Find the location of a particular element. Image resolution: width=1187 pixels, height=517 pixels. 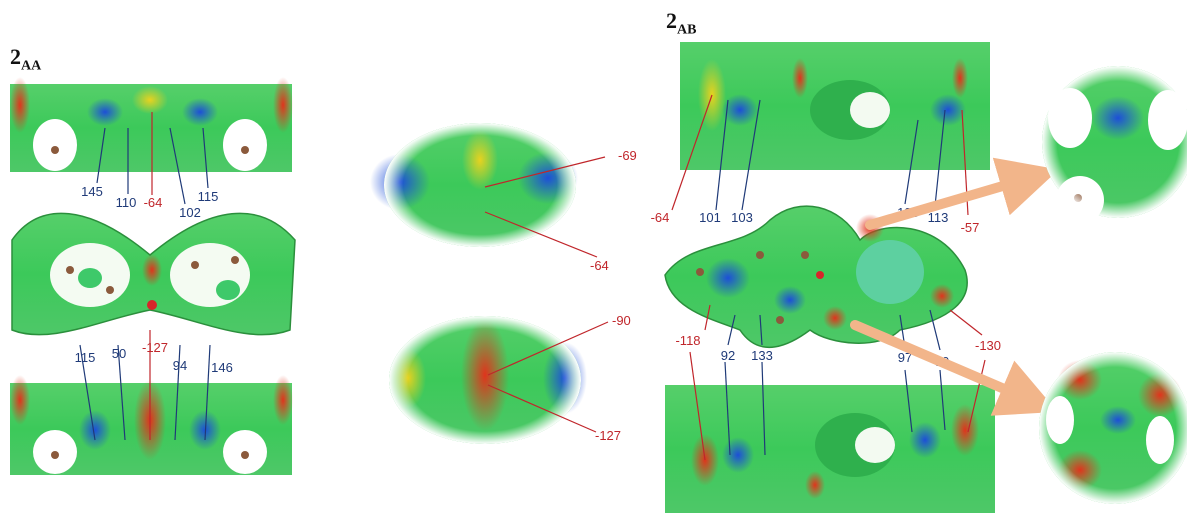

ab-middle-molecule is located at coordinates (816, 277).